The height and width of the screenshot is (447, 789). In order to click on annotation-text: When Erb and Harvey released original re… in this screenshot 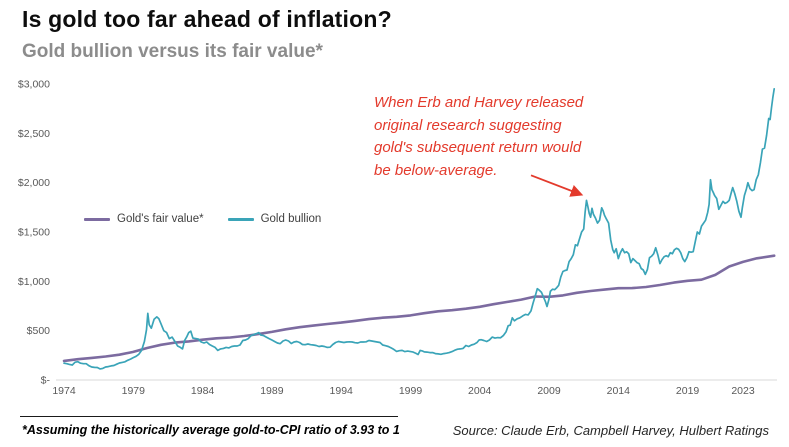, I will do `click(479, 136)`.